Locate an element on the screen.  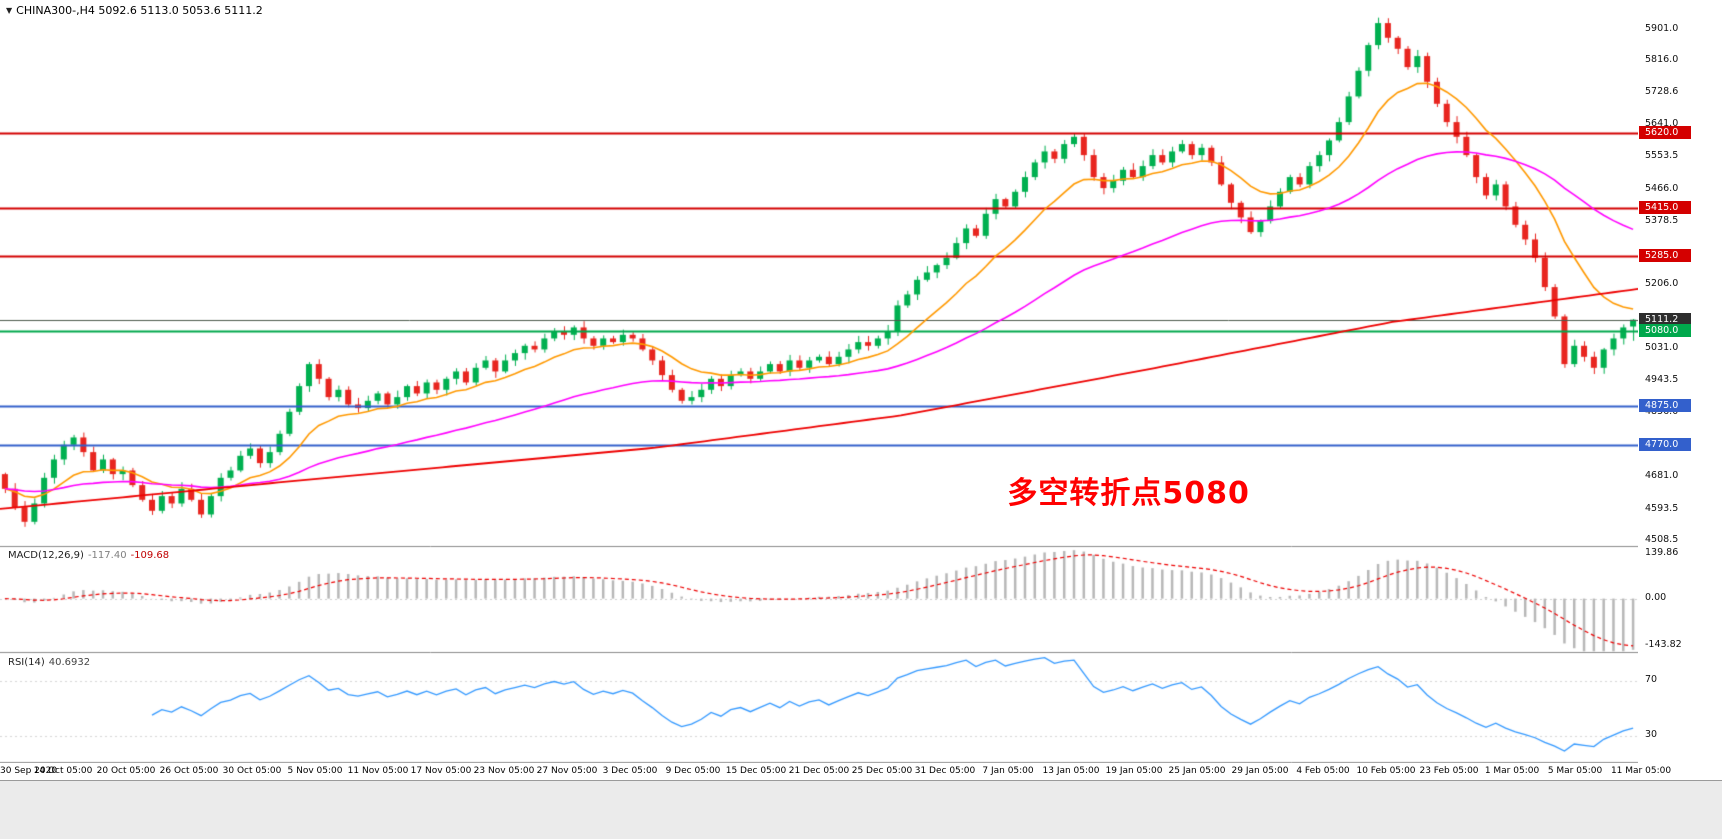
time-axis-label: 4 Feb 05:00 is located at coordinates (1323, 771).